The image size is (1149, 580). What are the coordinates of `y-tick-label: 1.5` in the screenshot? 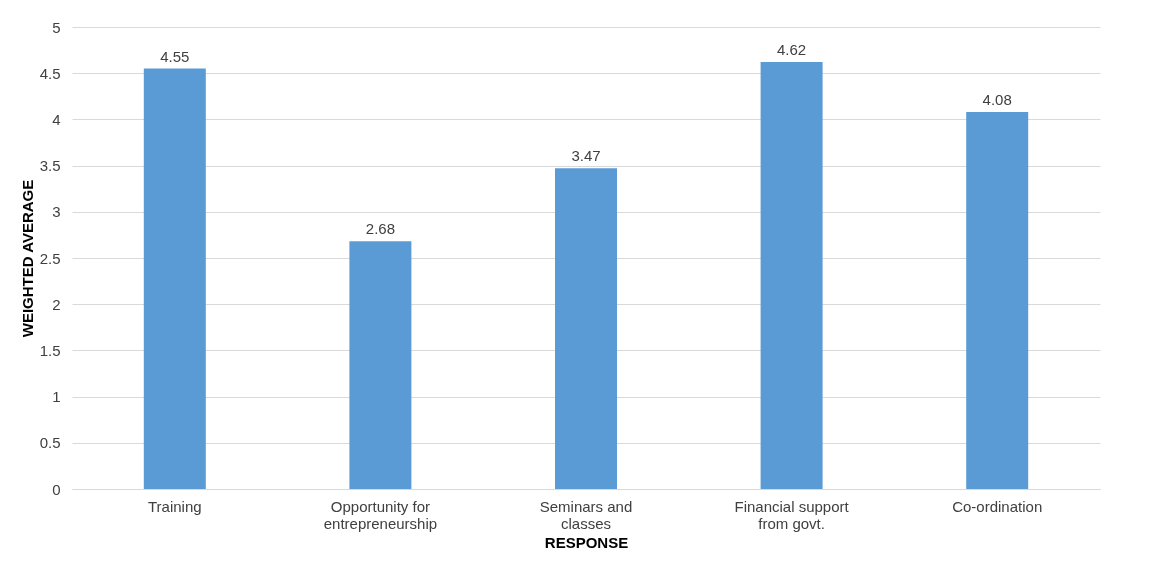 It's located at (50, 350).